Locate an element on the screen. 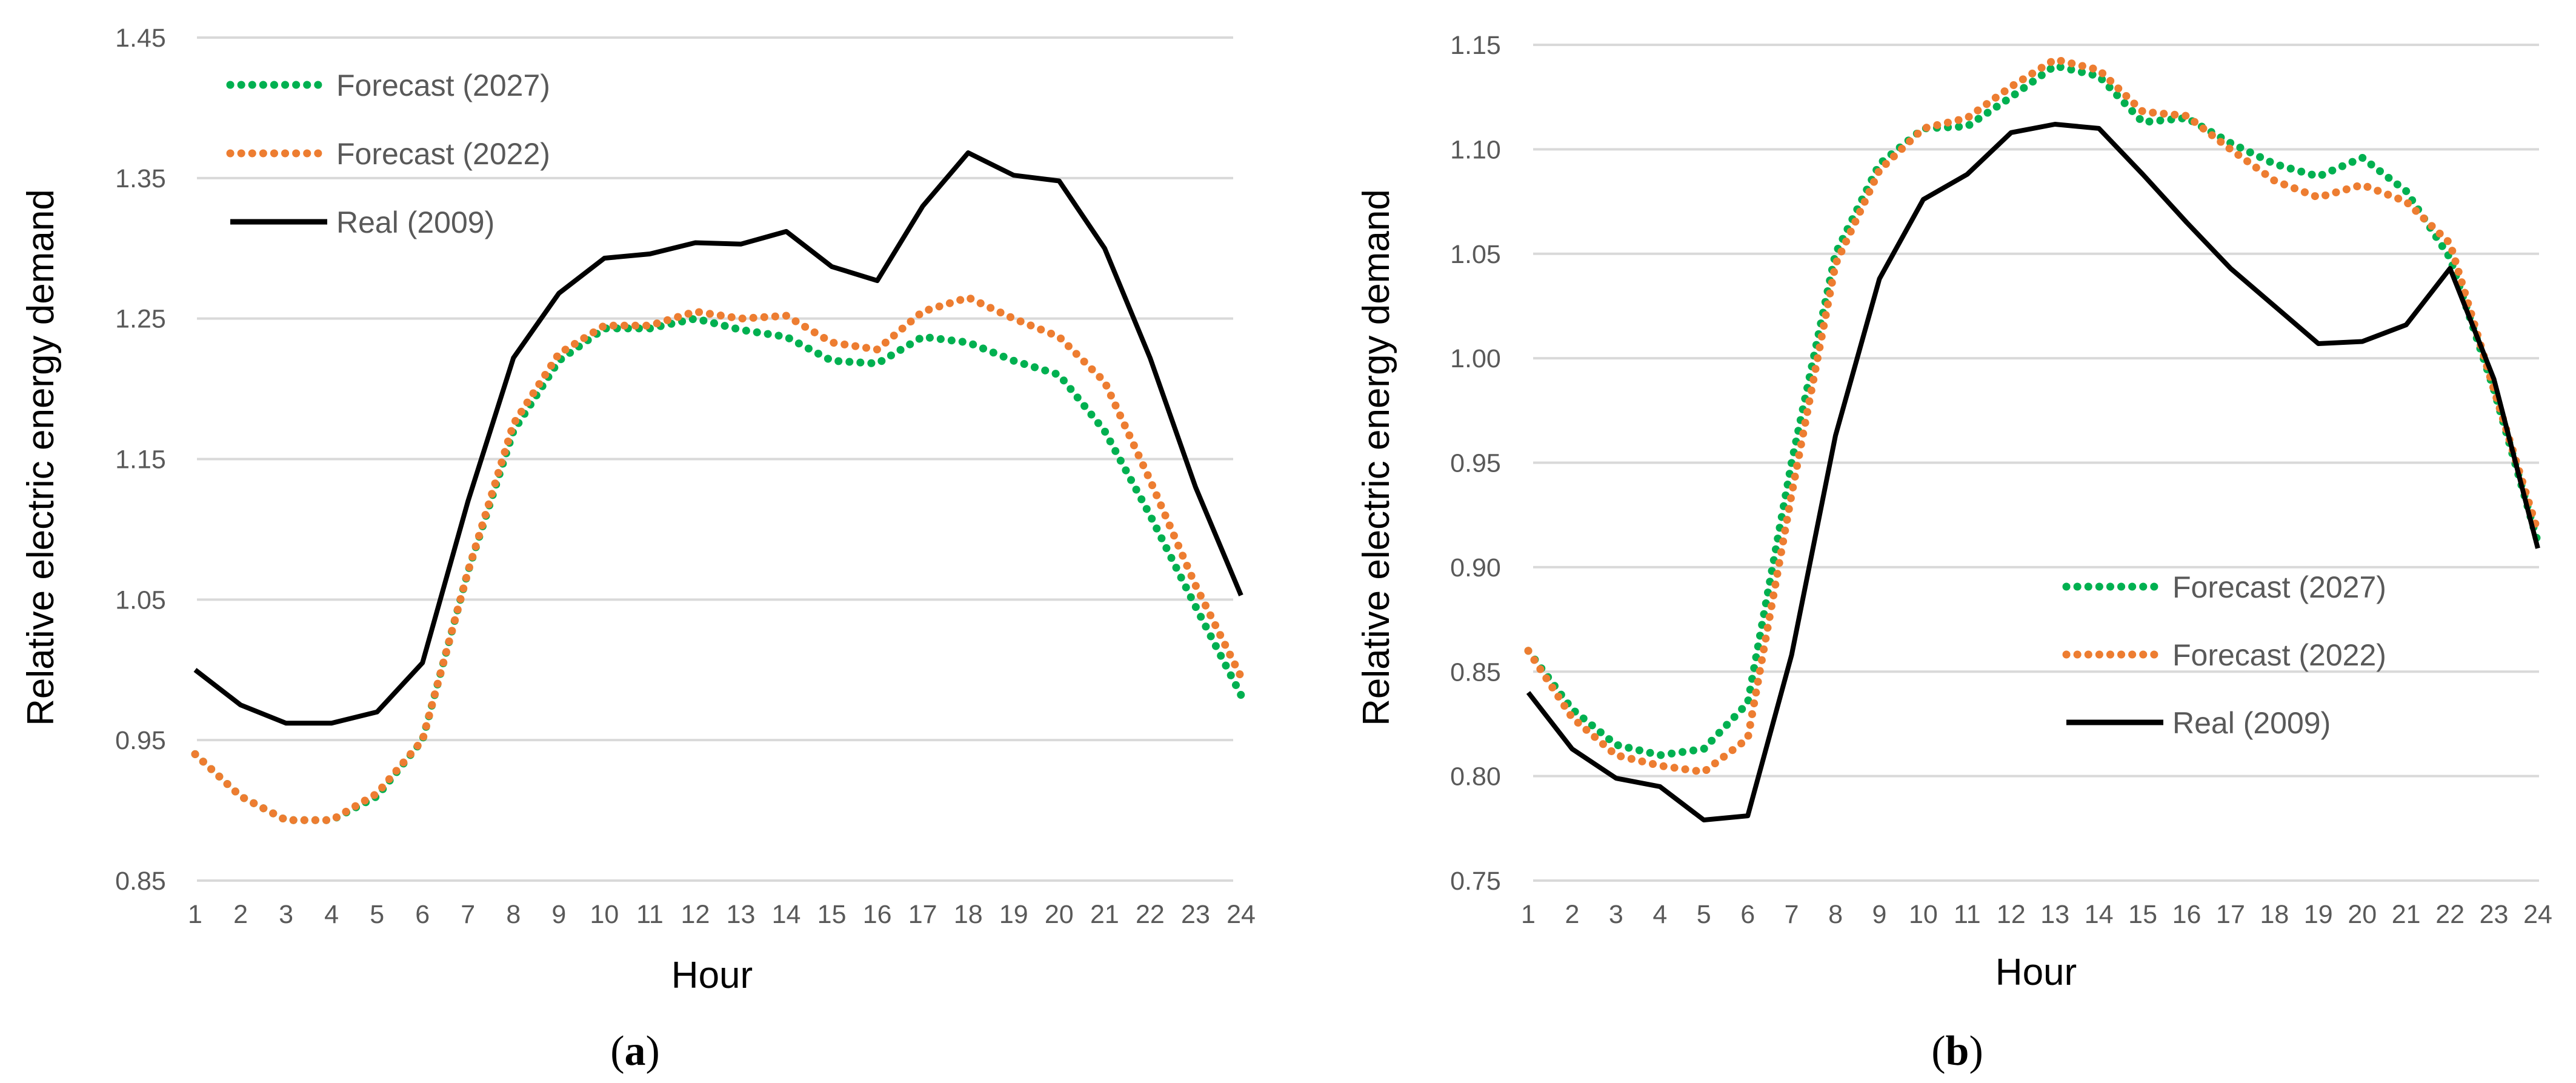 Image resolution: width=2576 pixels, height=1083 pixels. x-tick-label-b-4: 4 is located at coordinates (1659, 914).